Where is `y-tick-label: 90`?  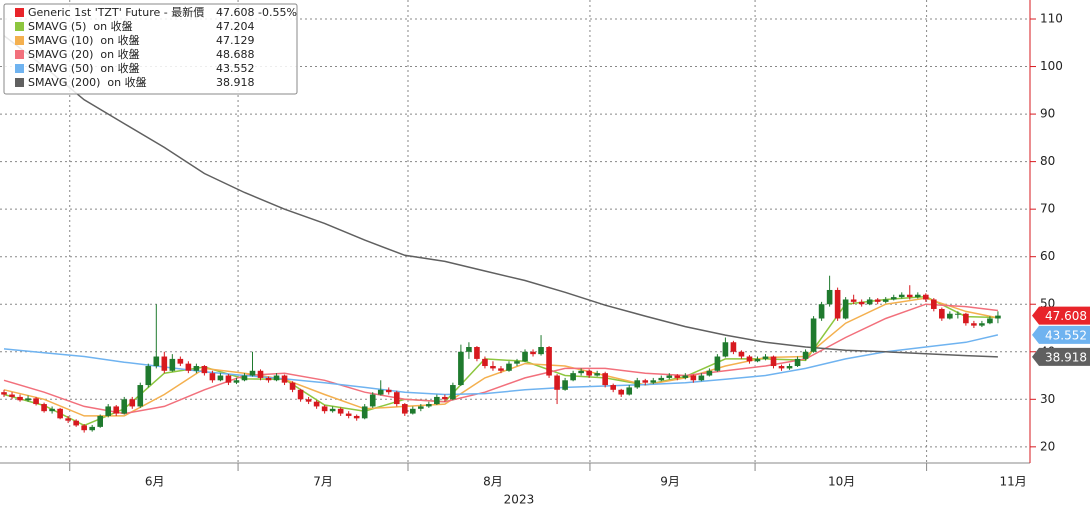
y-tick-label: 90 is located at coordinates (1047, 114).